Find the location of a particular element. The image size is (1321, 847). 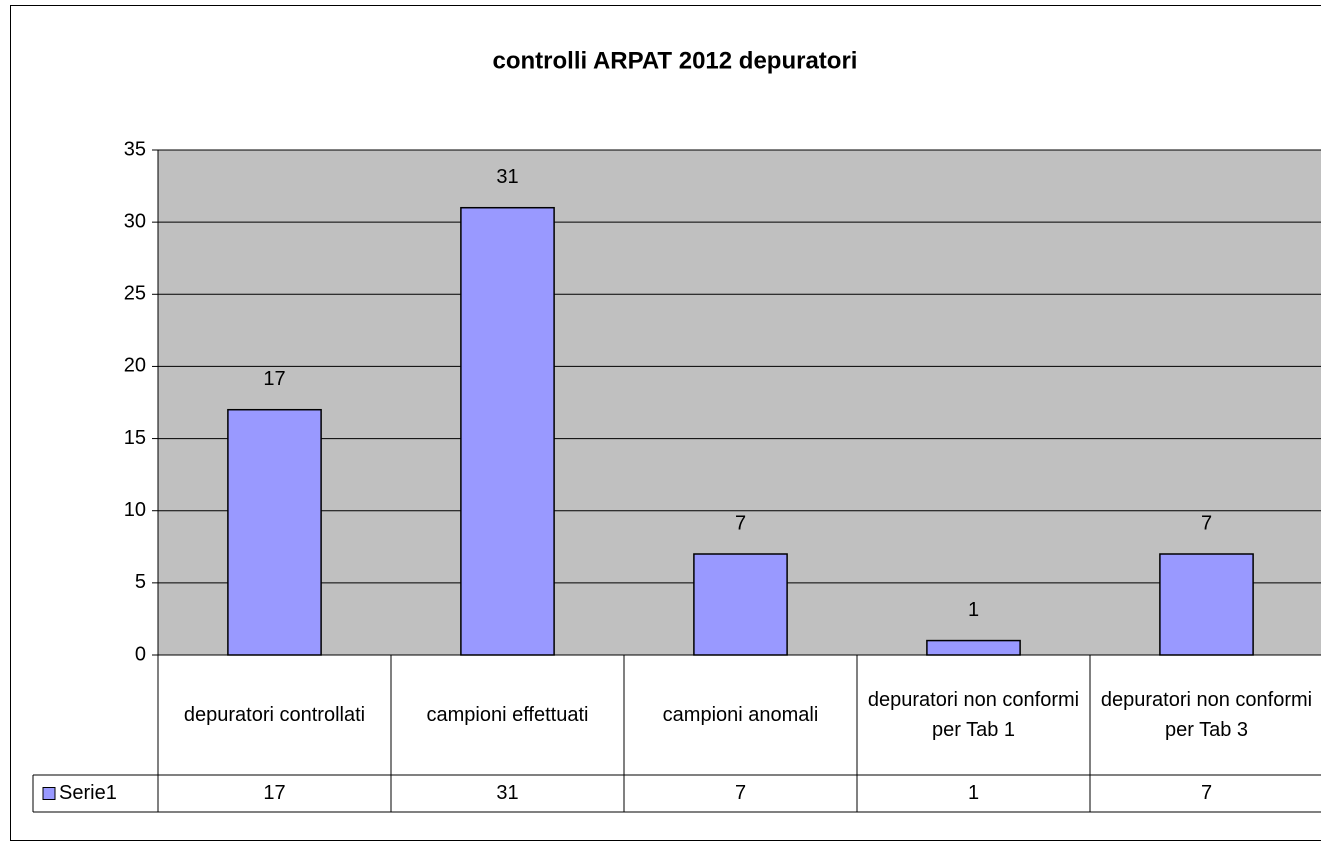

category-label: depuratori controllati is located at coordinates (274, 715).